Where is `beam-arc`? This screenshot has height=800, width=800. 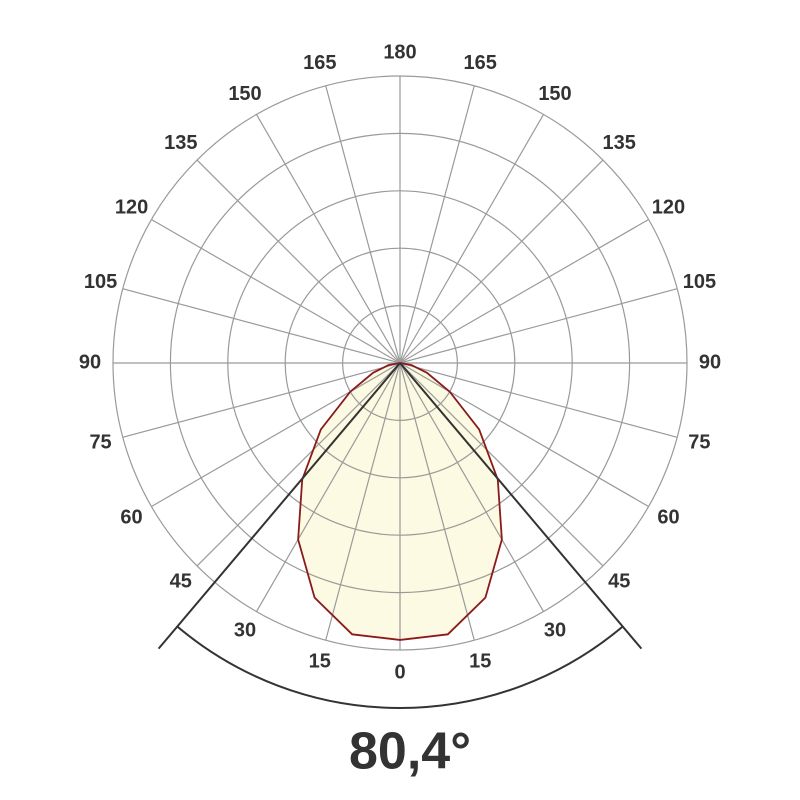 beam-arc is located at coordinates (400, 667).